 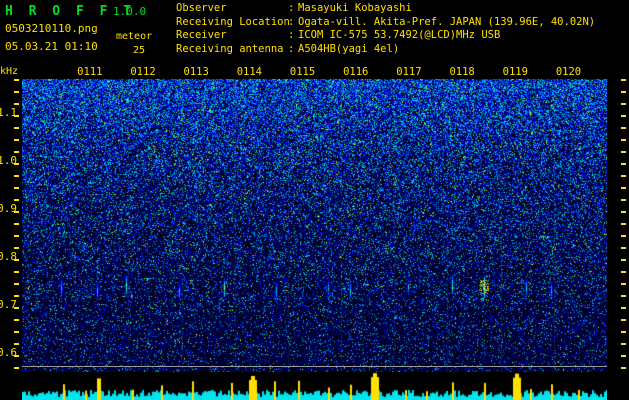 What do you see at coordinates (196, 72) in the screenshot?
I see `x-tick-label: 0113` at bounding box center [196, 72].